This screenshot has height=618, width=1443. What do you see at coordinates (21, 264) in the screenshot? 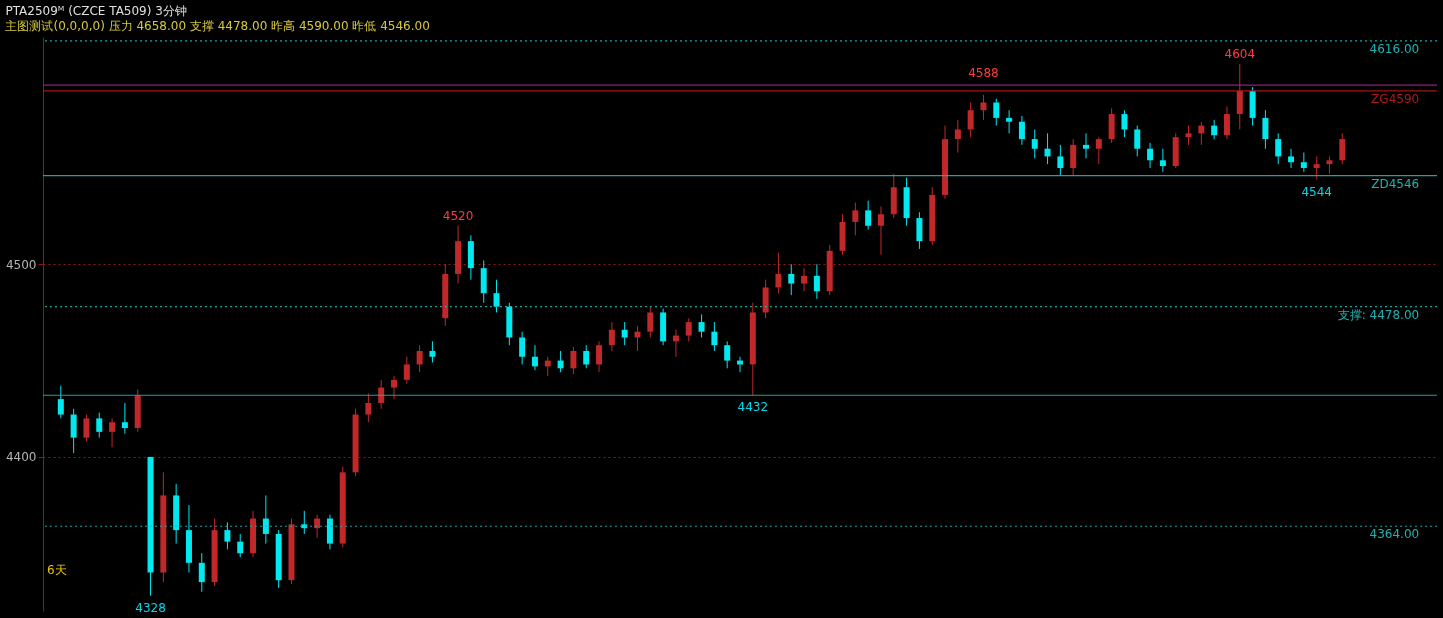
I see `y-tick-label: 4500` at bounding box center [21, 264].